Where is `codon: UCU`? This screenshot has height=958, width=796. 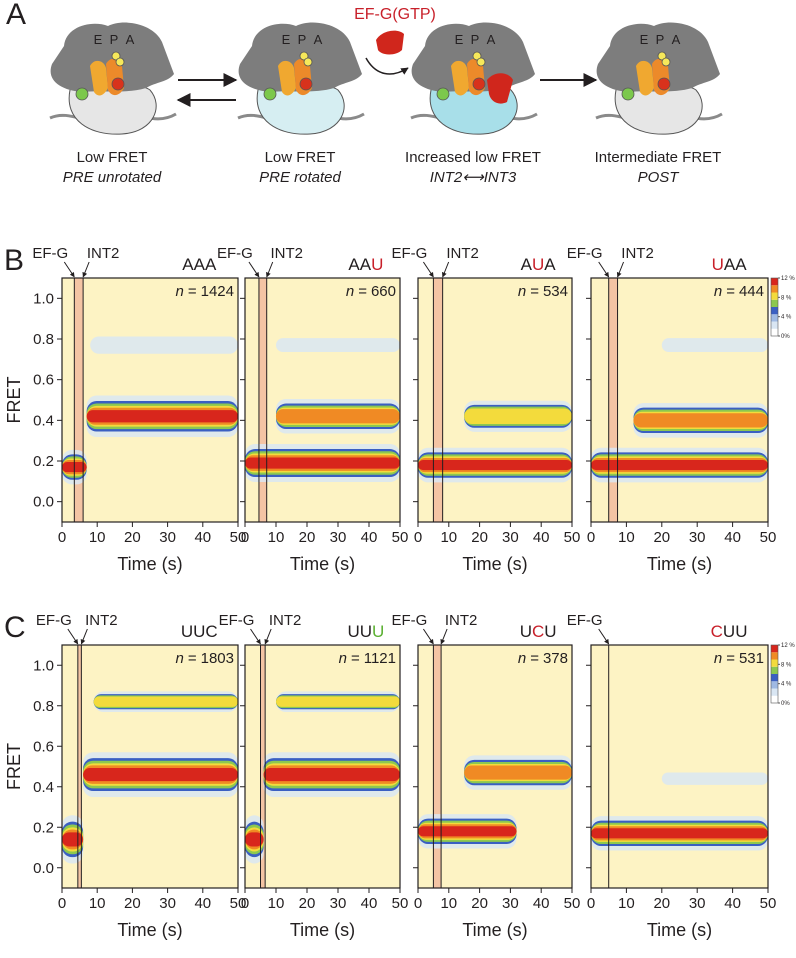 codon: UCU is located at coordinates (538, 631).